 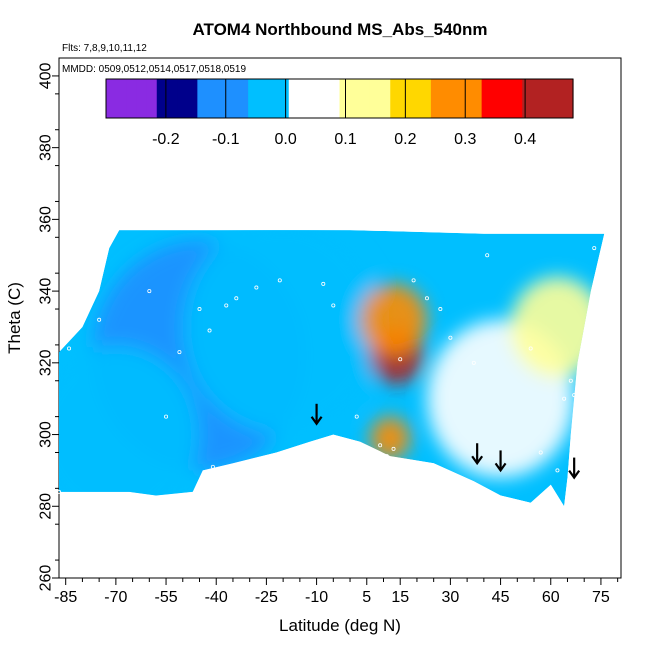 What do you see at coordinates (46, 434) in the screenshot?
I see `y-tick-label-2: 300` at bounding box center [46, 434].